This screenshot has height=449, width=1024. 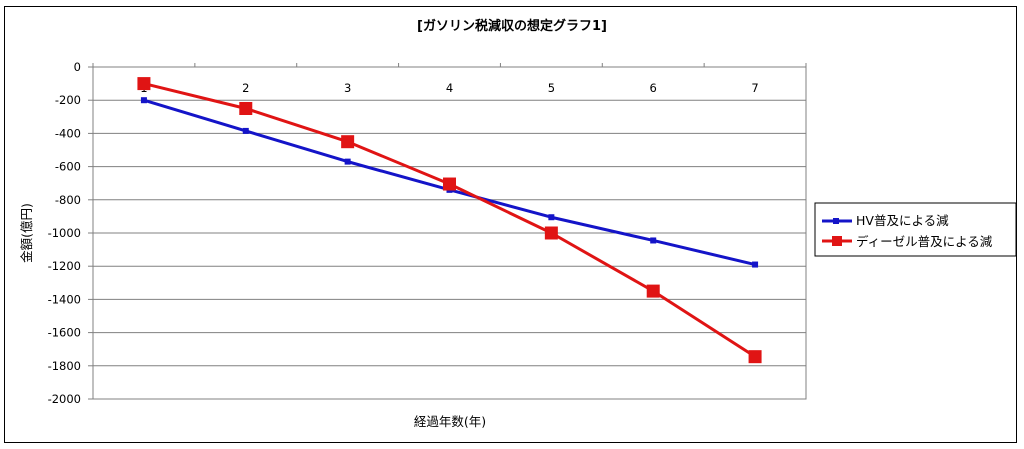 What do you see at coordinates (754, 88) in the screenshot?
I see `x-tick-label-7: 7` at bounding box center [754, 88].